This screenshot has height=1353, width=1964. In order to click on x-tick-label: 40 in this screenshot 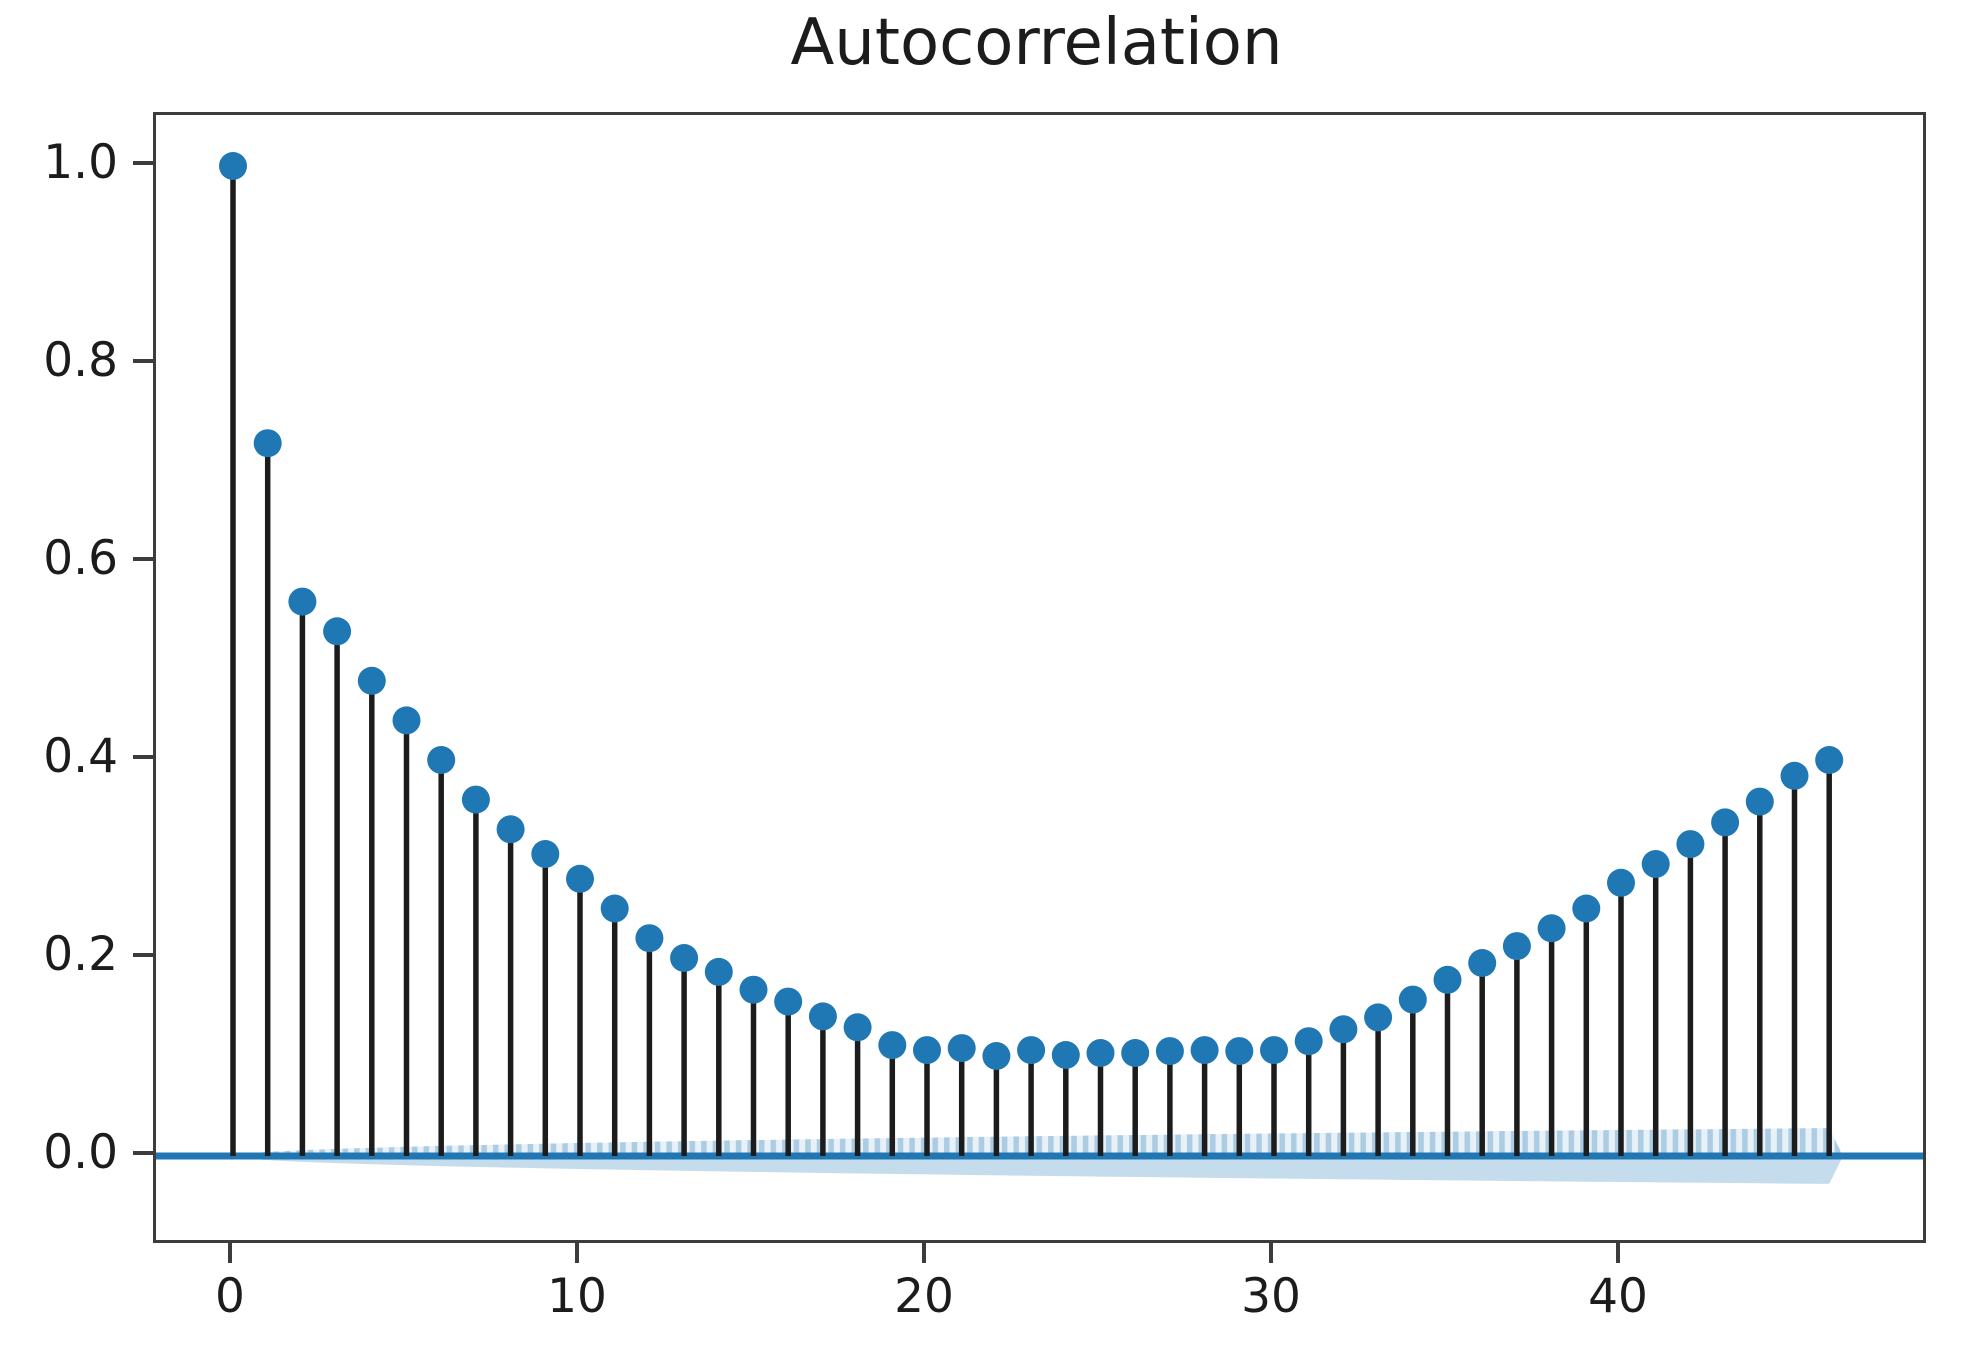, I will do `click(1618, 1296)`.